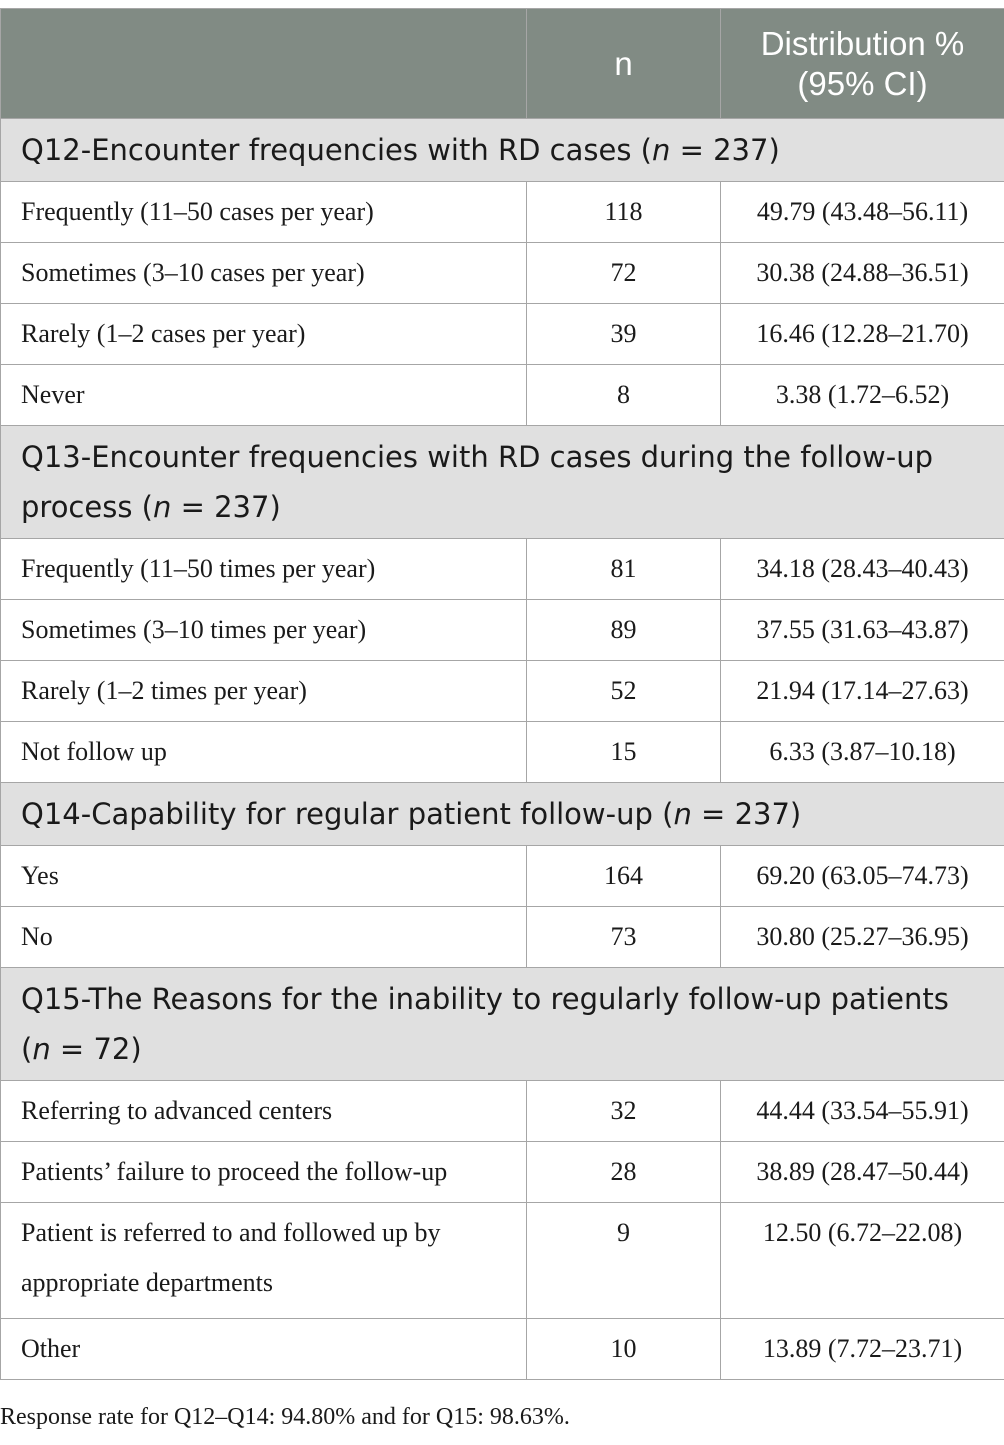  I want to click on row-distribution: 12.50 (6.72–22.08), so click(862, 1260).